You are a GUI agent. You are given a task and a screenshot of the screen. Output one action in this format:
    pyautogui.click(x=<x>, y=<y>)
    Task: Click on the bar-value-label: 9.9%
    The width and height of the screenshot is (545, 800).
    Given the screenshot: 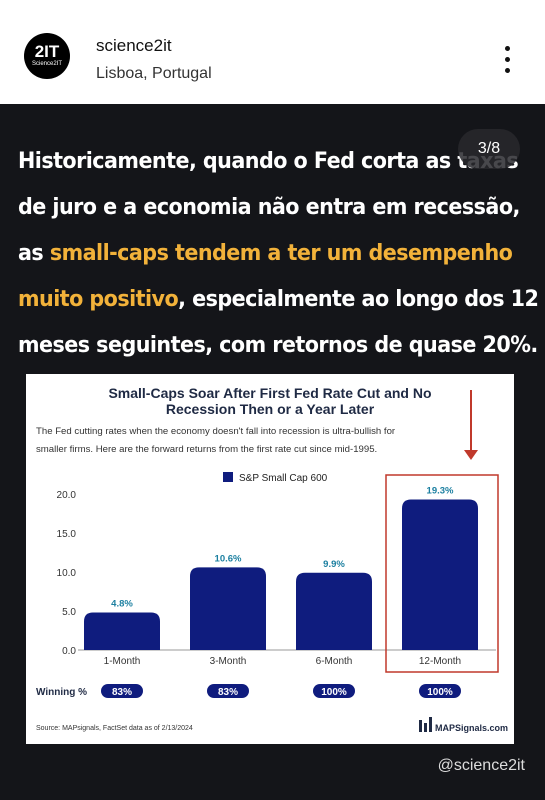 What is the action you would take?
    pyautogui.click(x=334, y=564)
    